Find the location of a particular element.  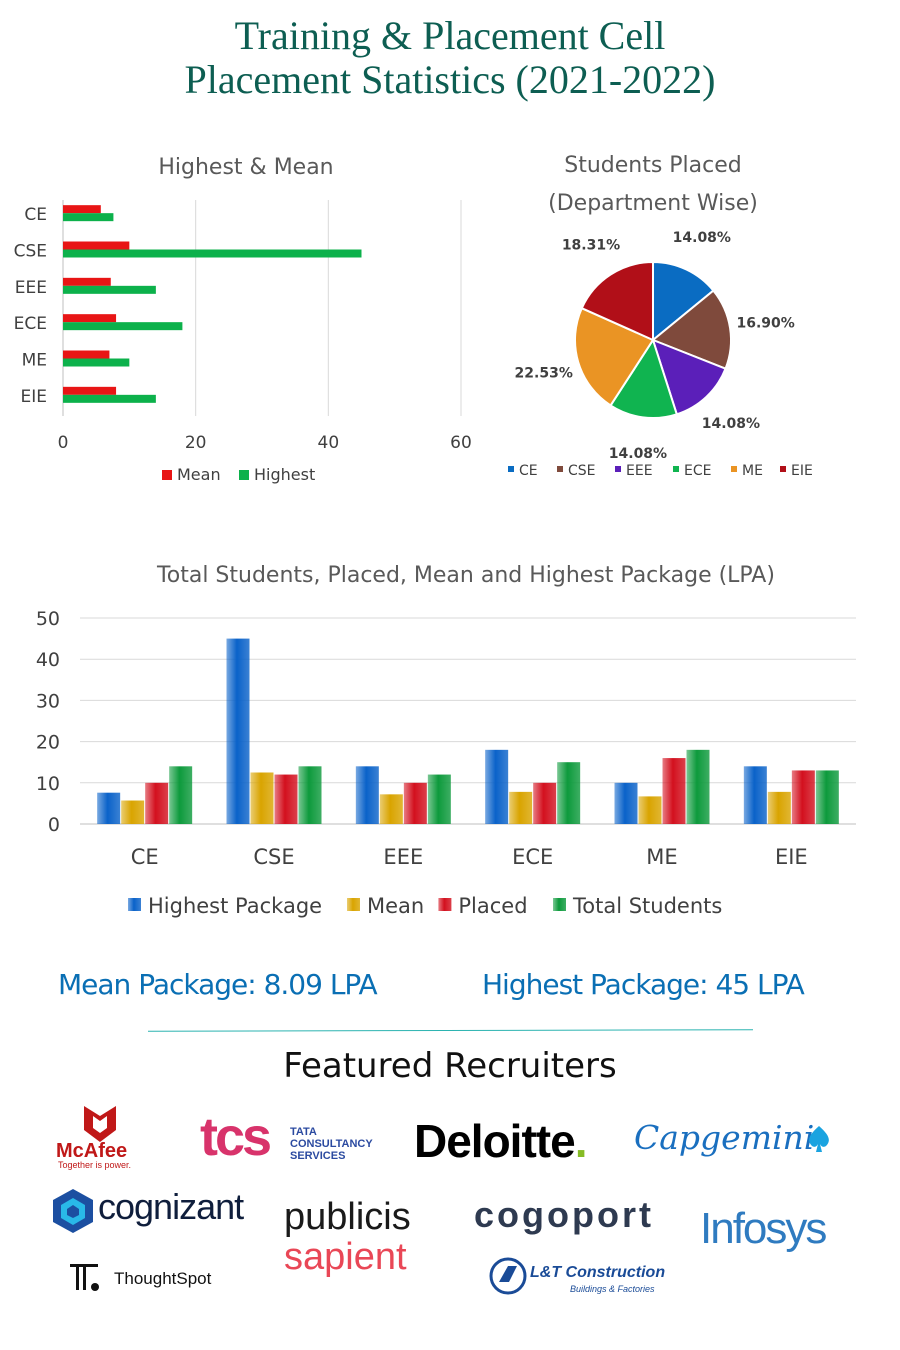

tcs-subtext: TATA CONSULTANCY SERVICES is located at coordinates (331, 1144).